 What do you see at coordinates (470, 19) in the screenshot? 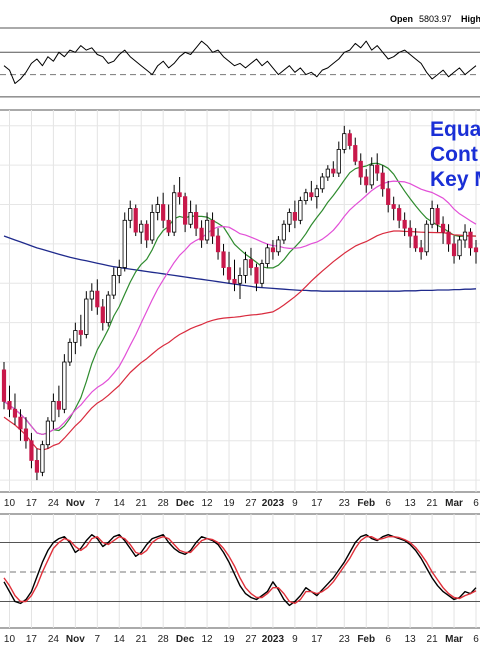
I see `header-high-label: High` at bounding box center [470, 19].